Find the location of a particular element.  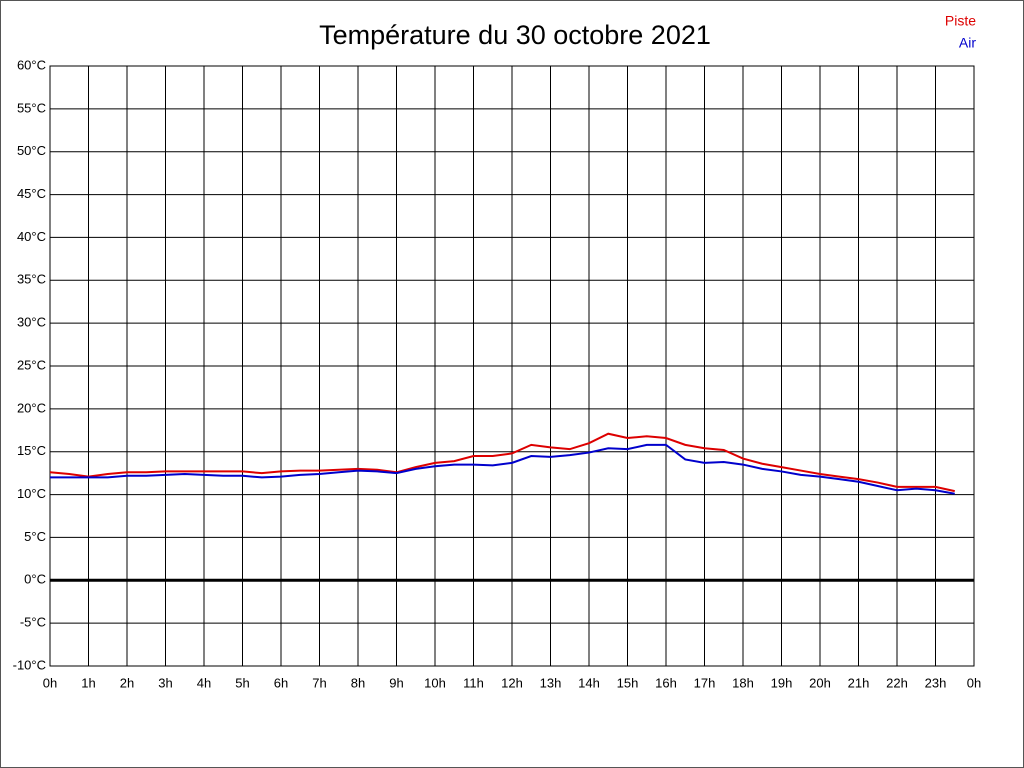

y-tick-label: -5°C is located at coordinates (33, 622).